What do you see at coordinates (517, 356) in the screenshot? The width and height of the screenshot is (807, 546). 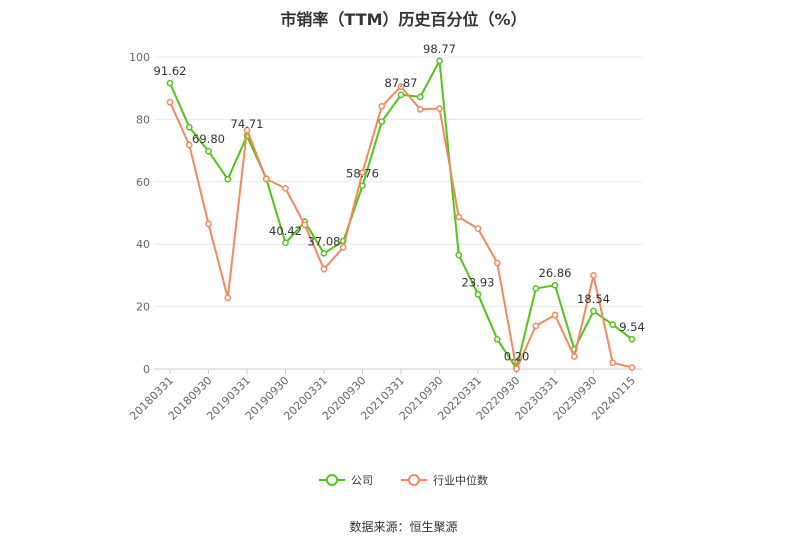 I see `data-label: 0.20` at bounding box center [517, 356].